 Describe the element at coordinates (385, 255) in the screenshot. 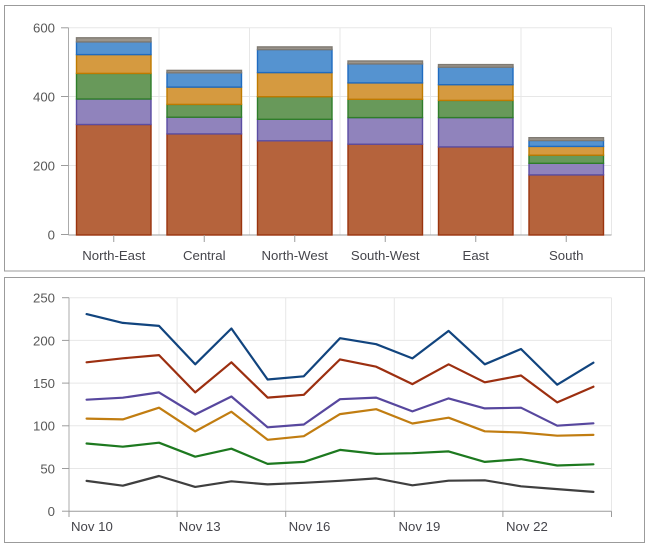

I see `svg-text: South-West` at that location.